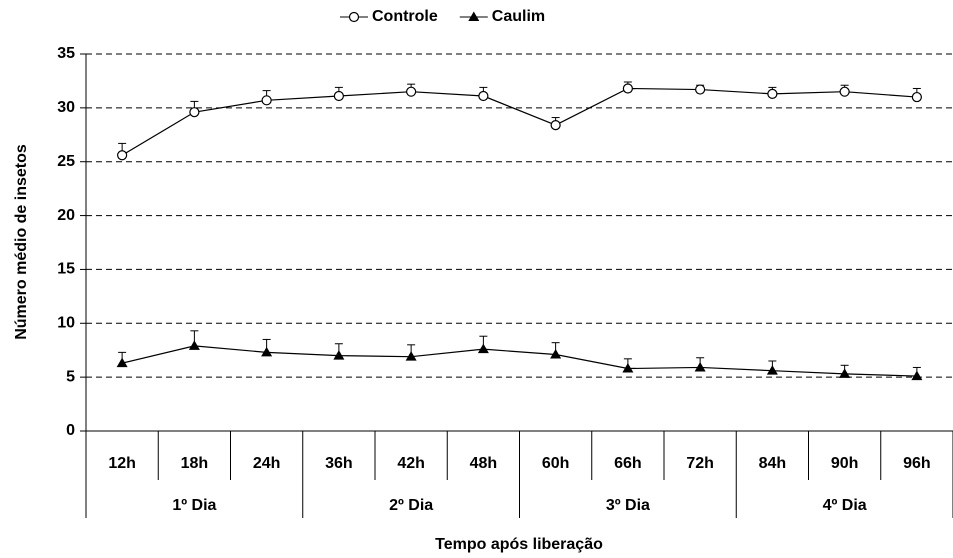 Image resolution: width=953 pixels, height=558 pixels. Describe the element at coordinates (267, 463) in the screenshot. I see `x-tick-label: 24h` at that location.